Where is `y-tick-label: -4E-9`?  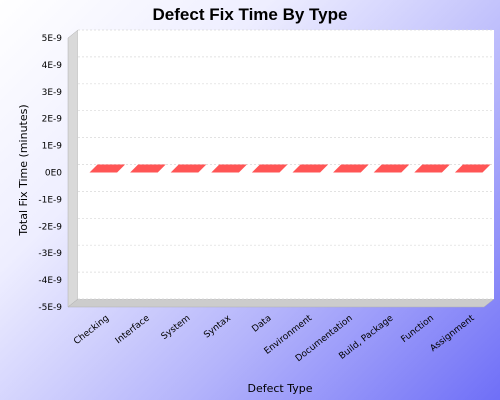 y-tick-label: -4E-9 is located at coordinates (50, 281).